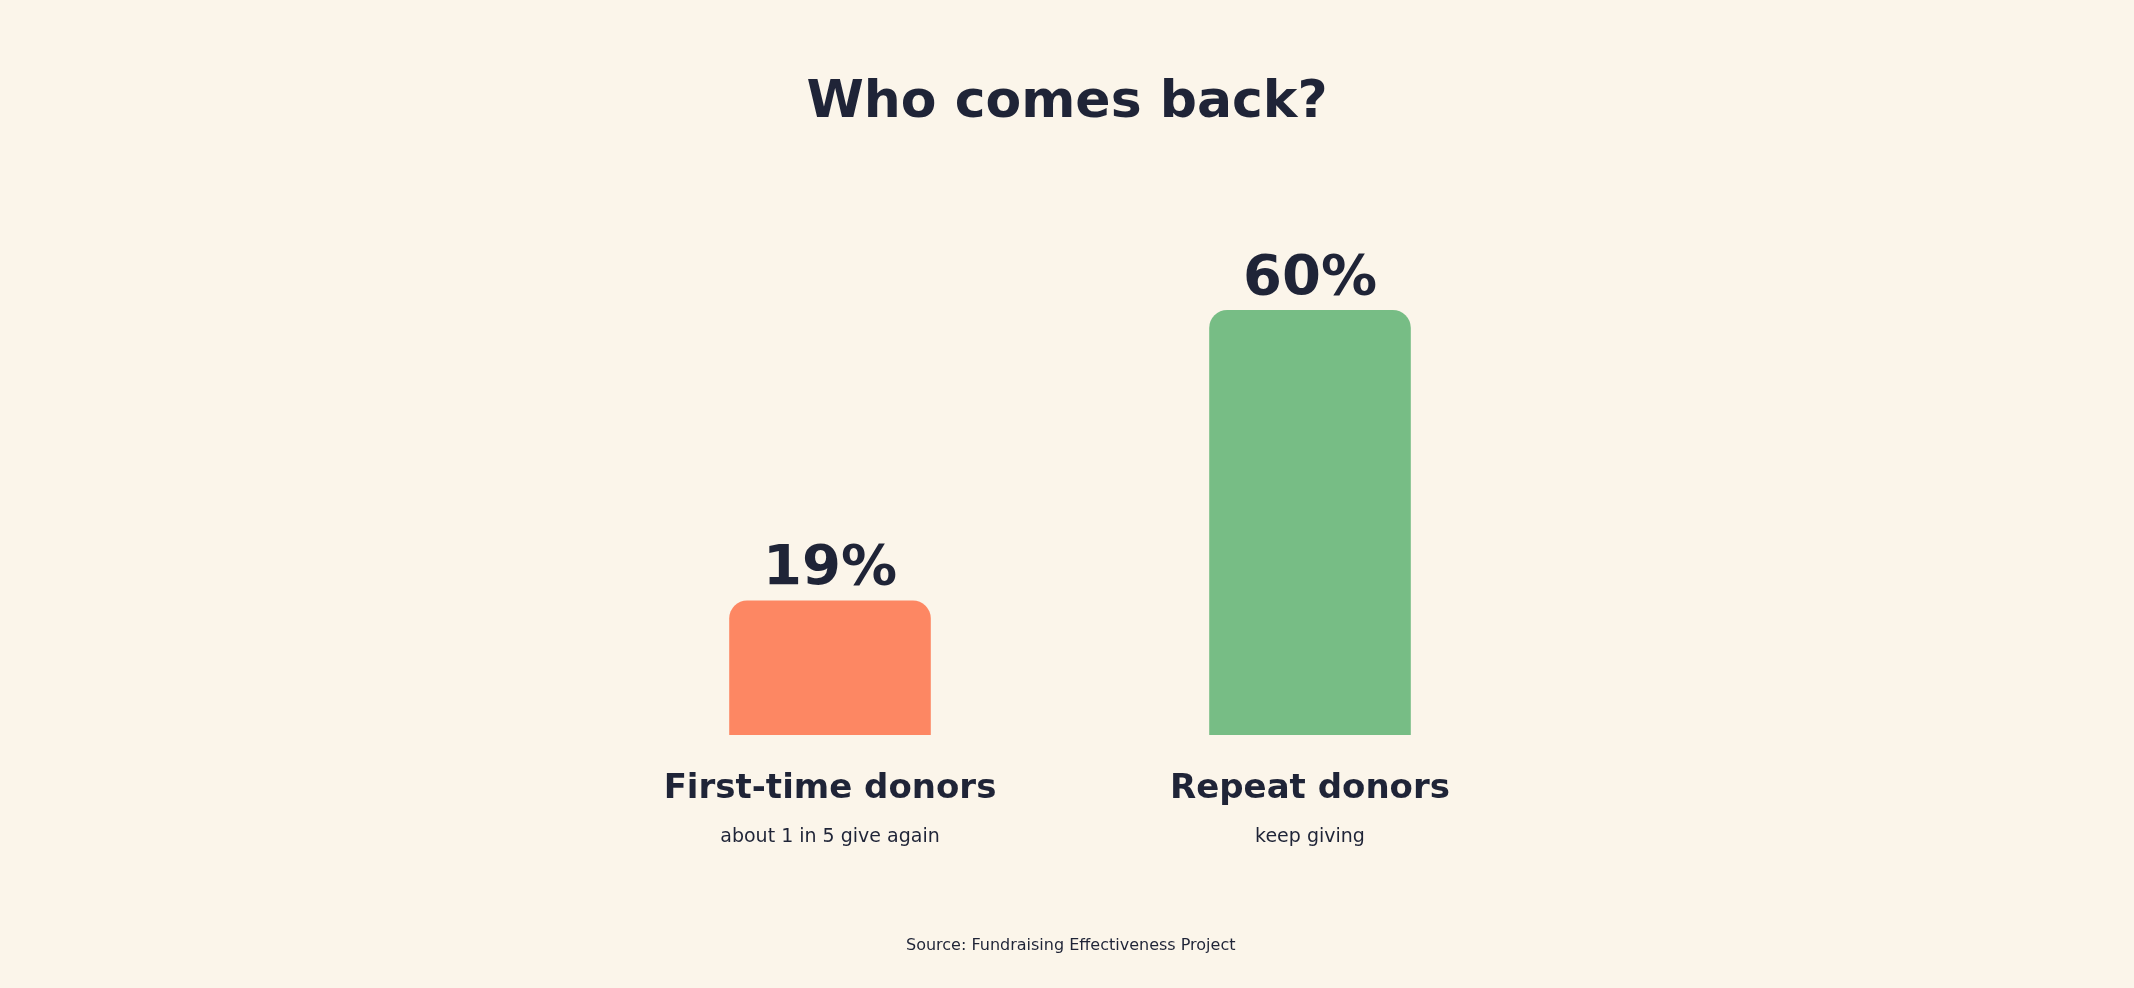  What do you see at coordinates (830, 565) in the screenshot?
I see `data-label: 19%` at bounding box center [830, 565].